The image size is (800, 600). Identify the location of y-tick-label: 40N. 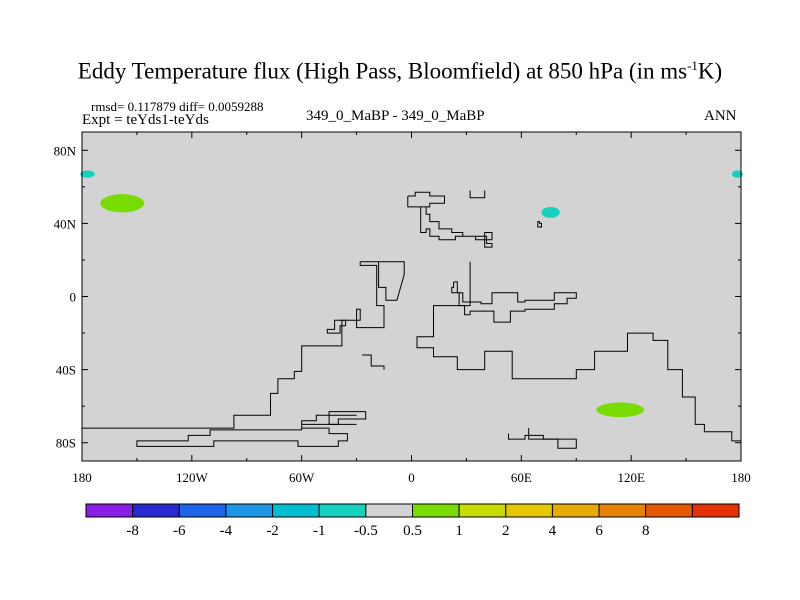
(65, 223).